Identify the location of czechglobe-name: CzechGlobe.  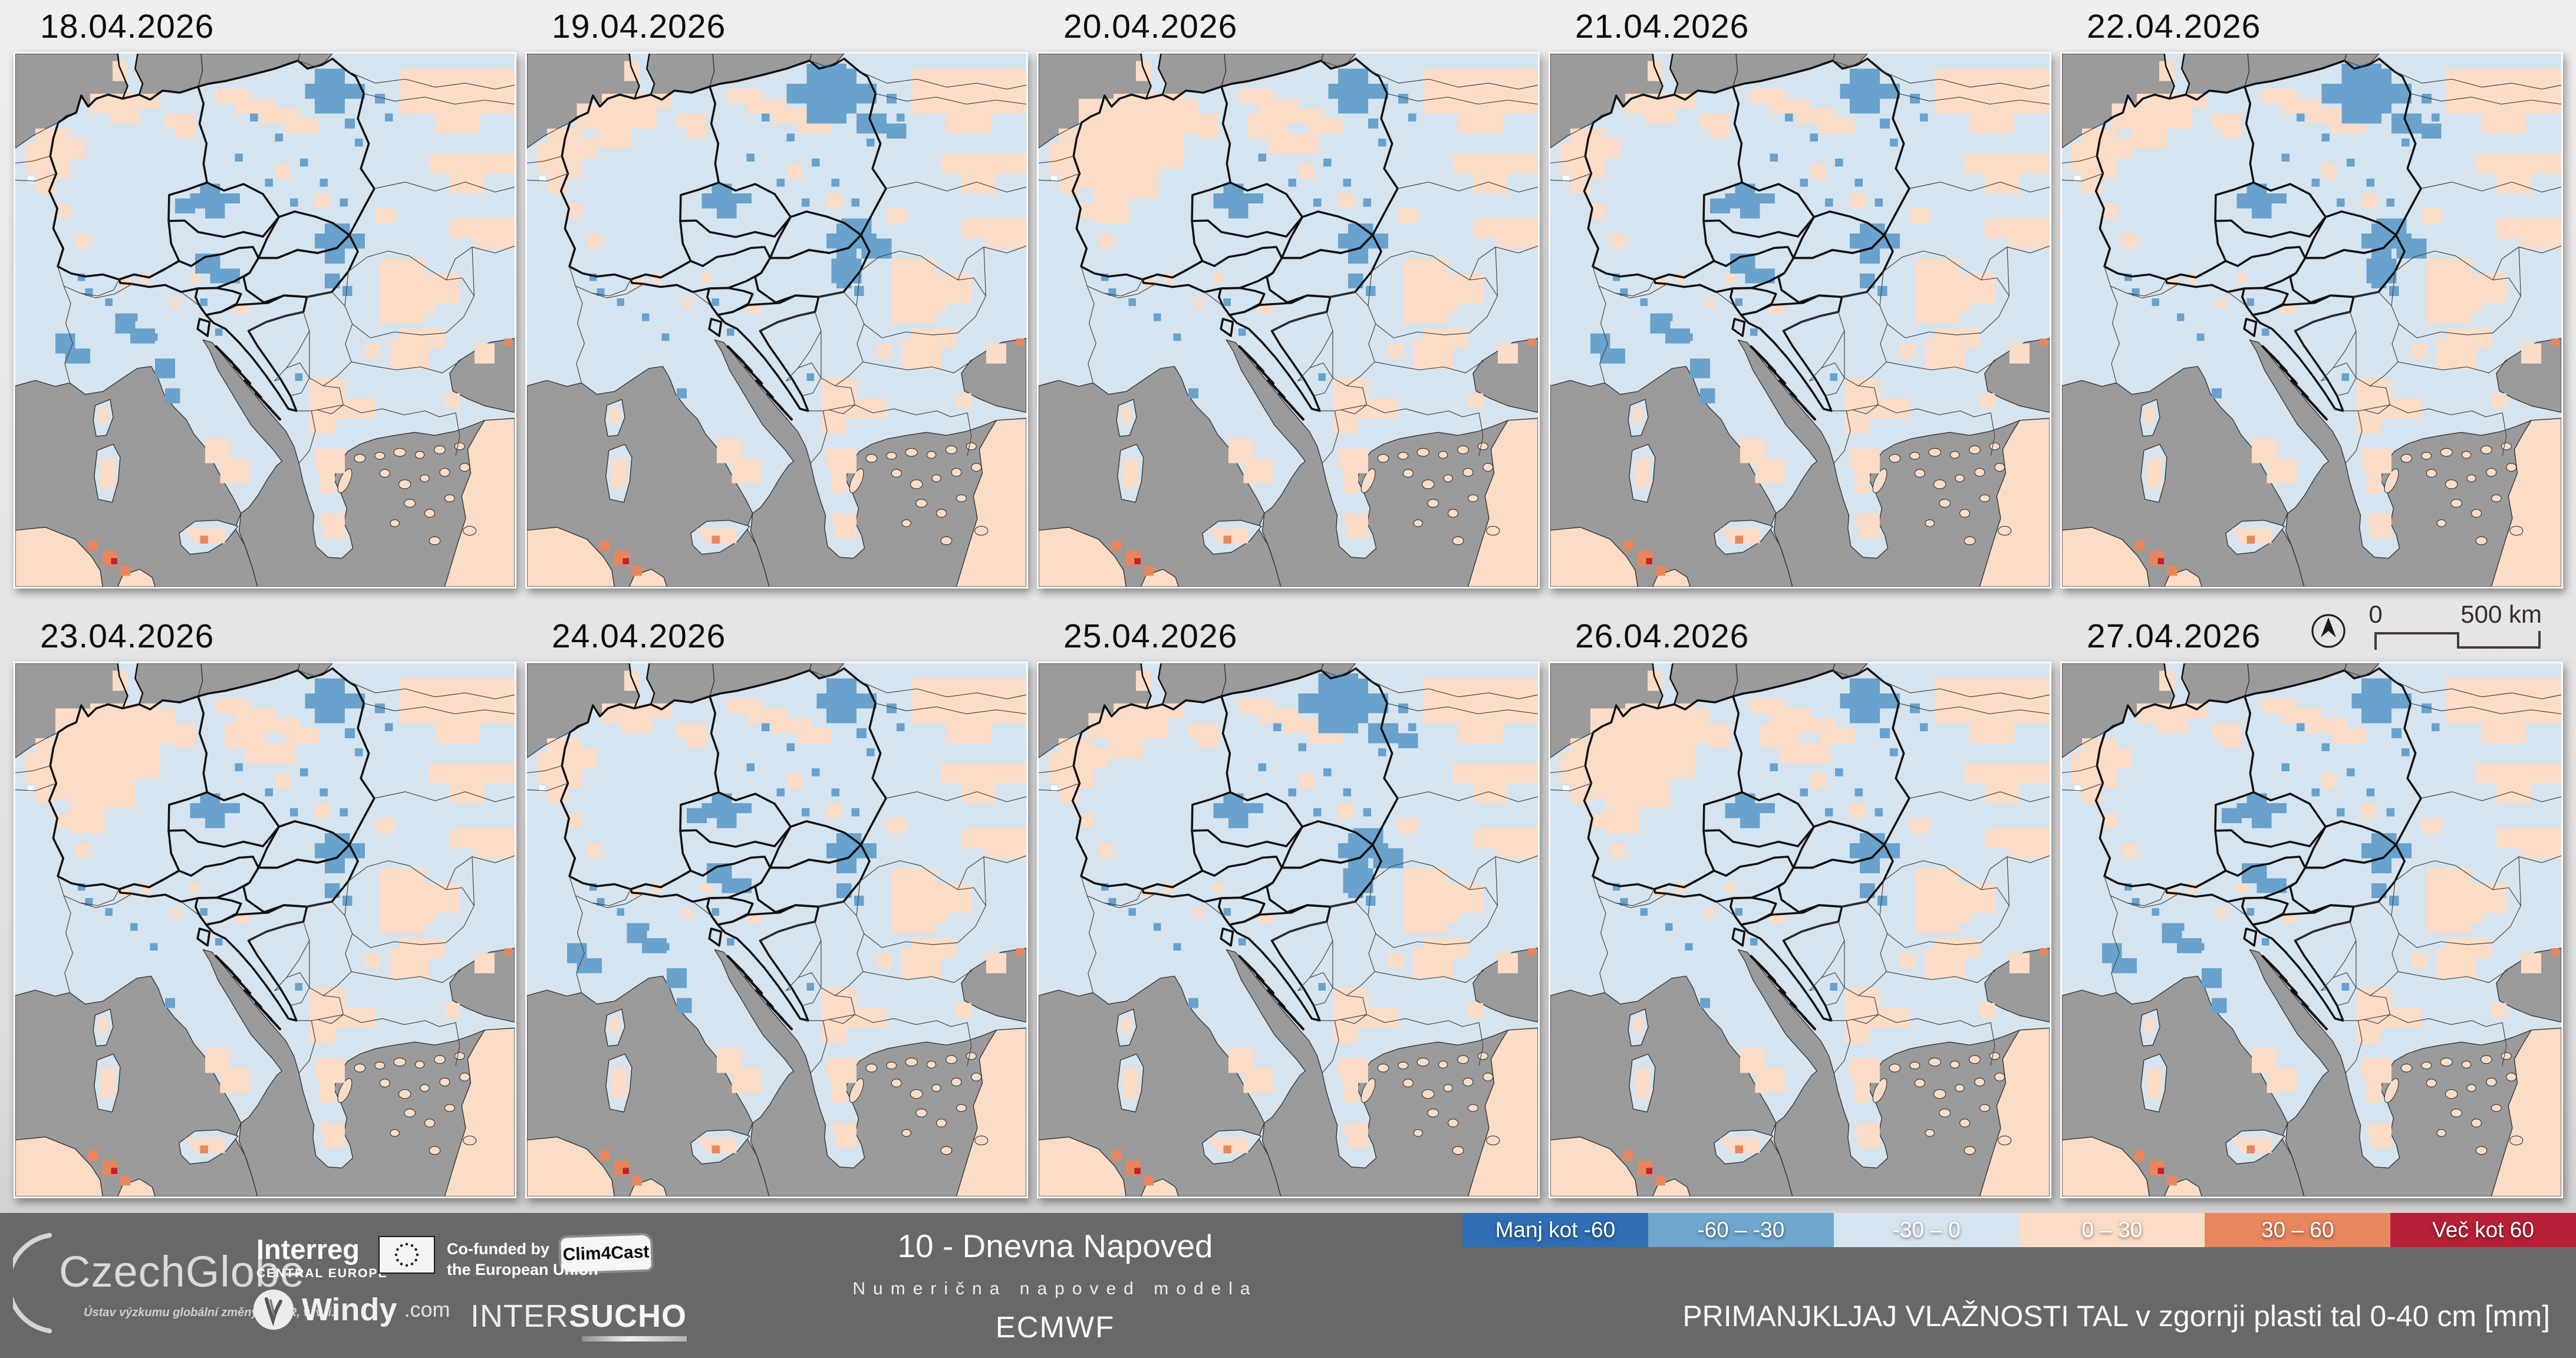
(182, 1271).